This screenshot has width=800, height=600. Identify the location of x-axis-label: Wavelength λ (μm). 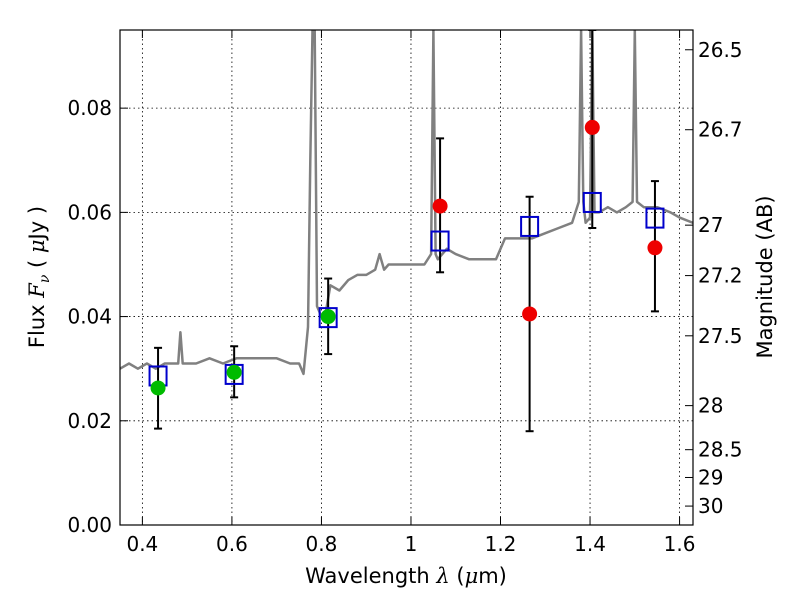
(406, 576).